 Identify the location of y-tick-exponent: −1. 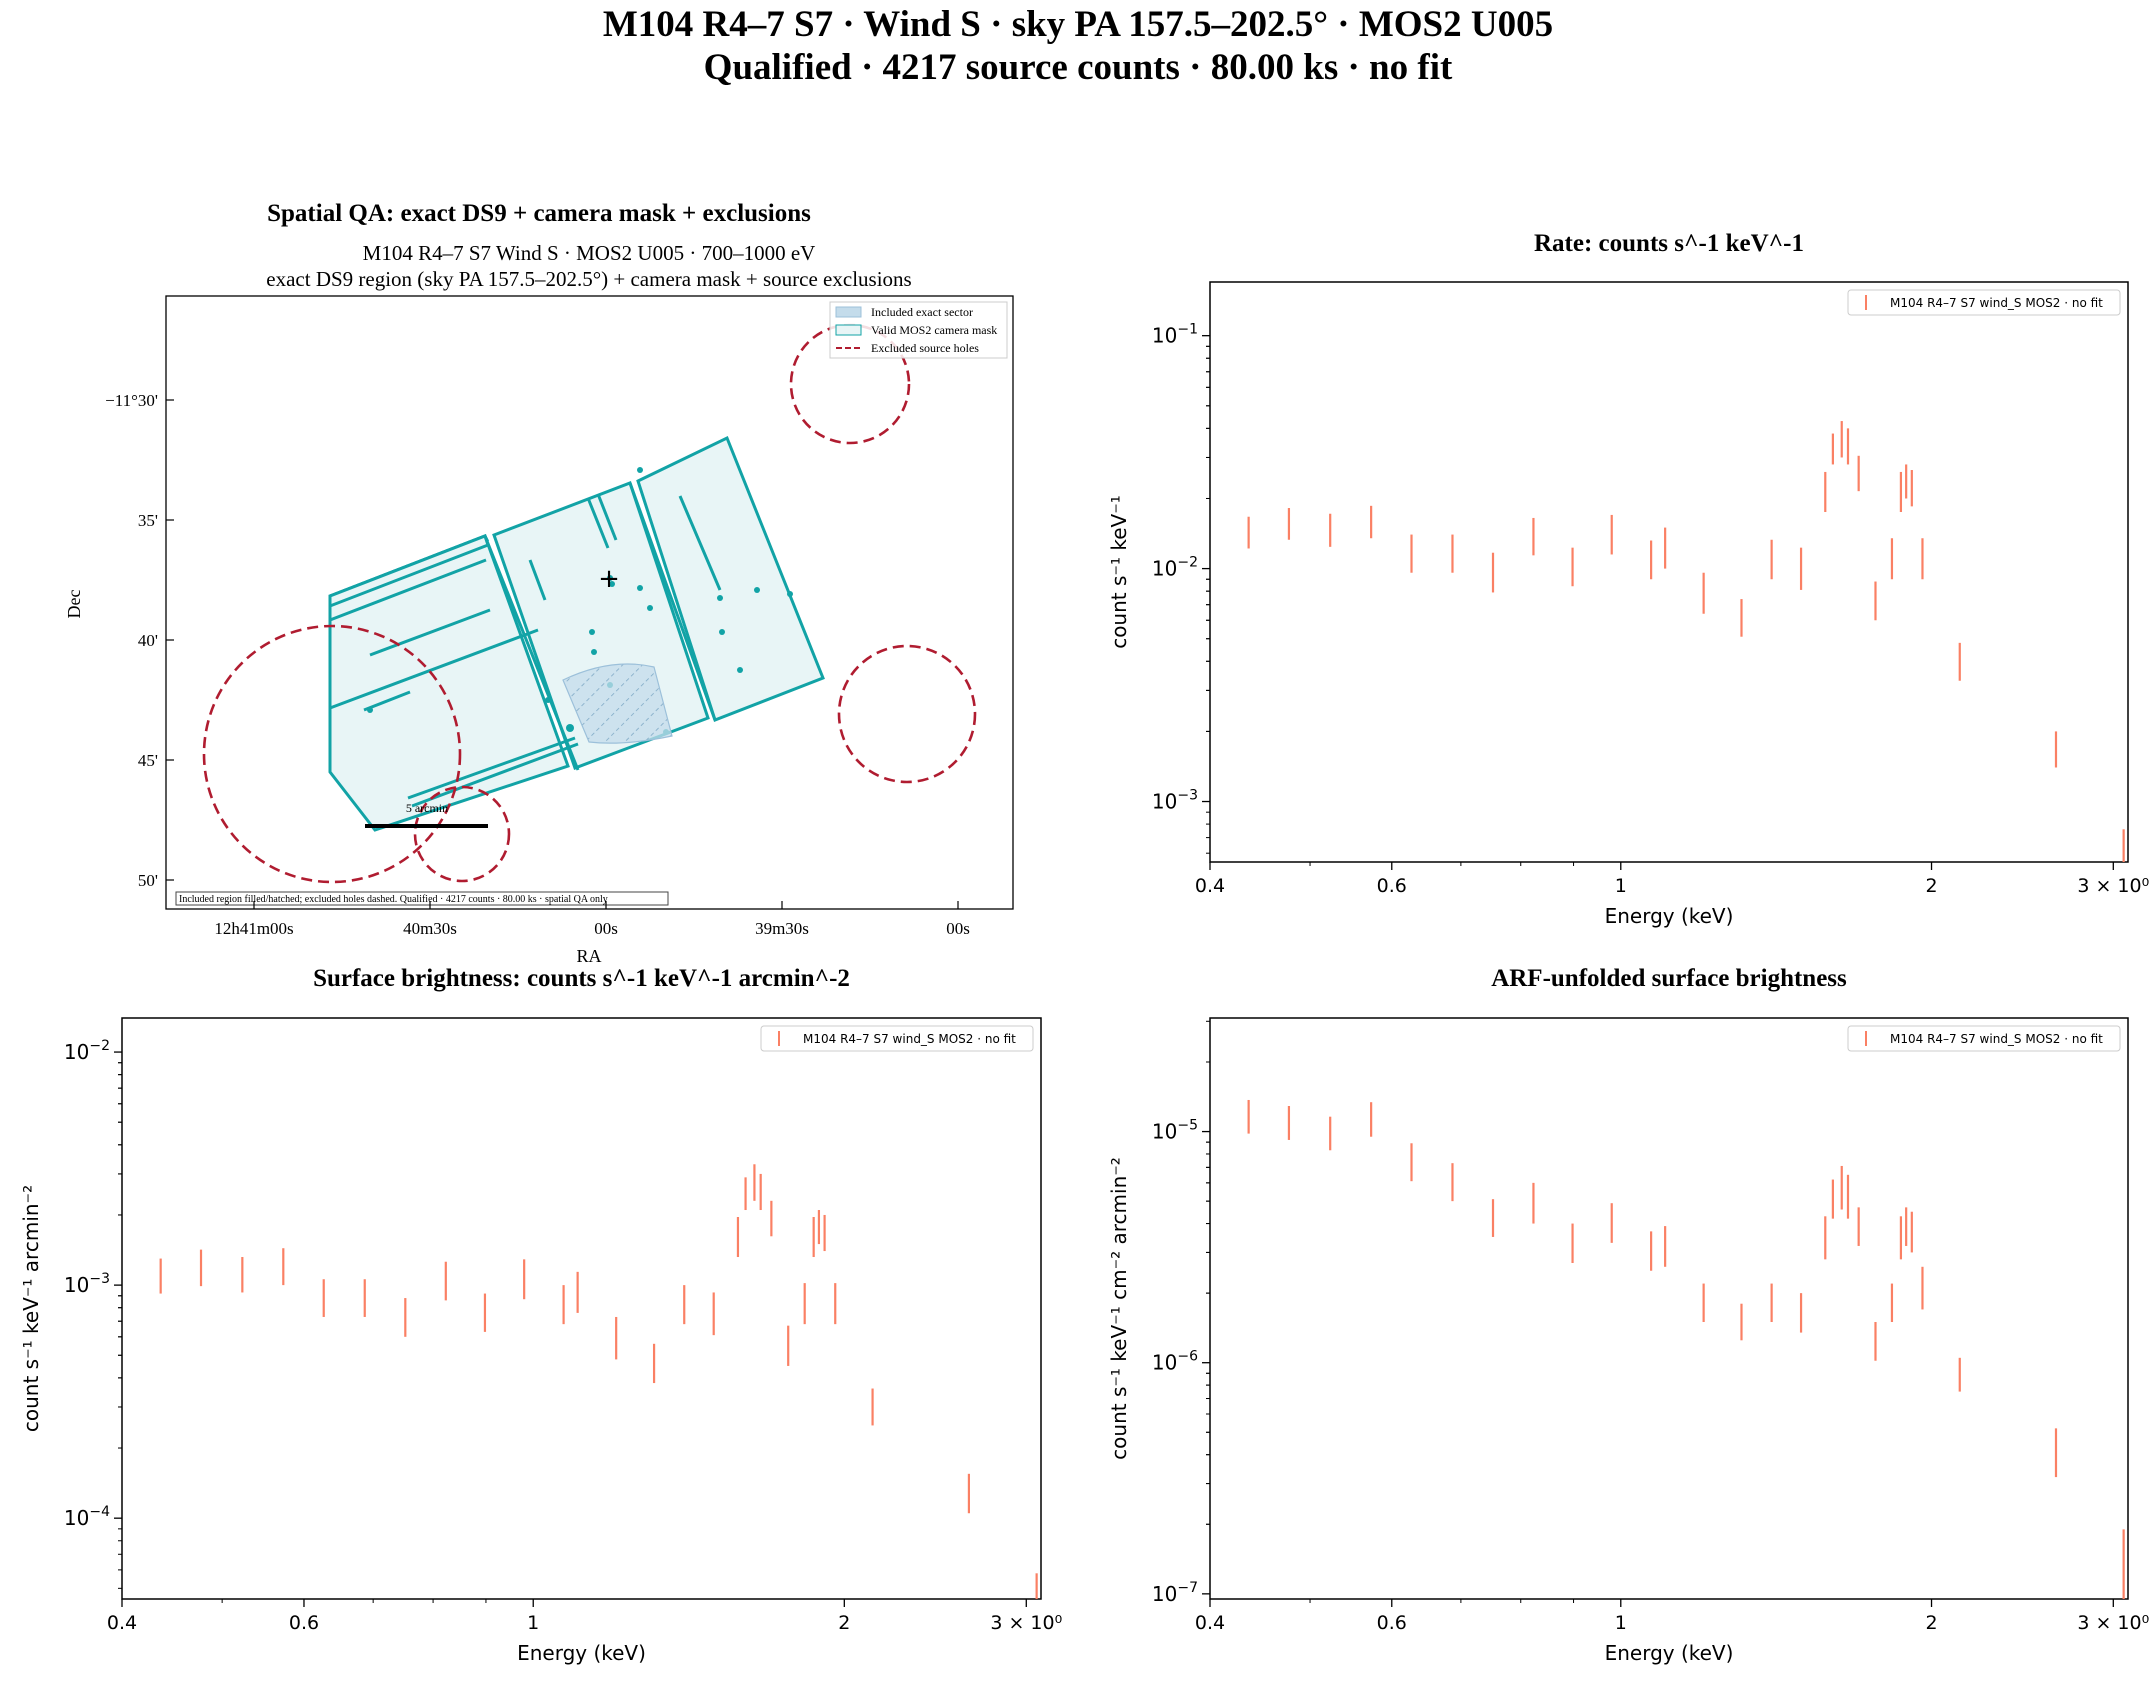
(1187, 330).